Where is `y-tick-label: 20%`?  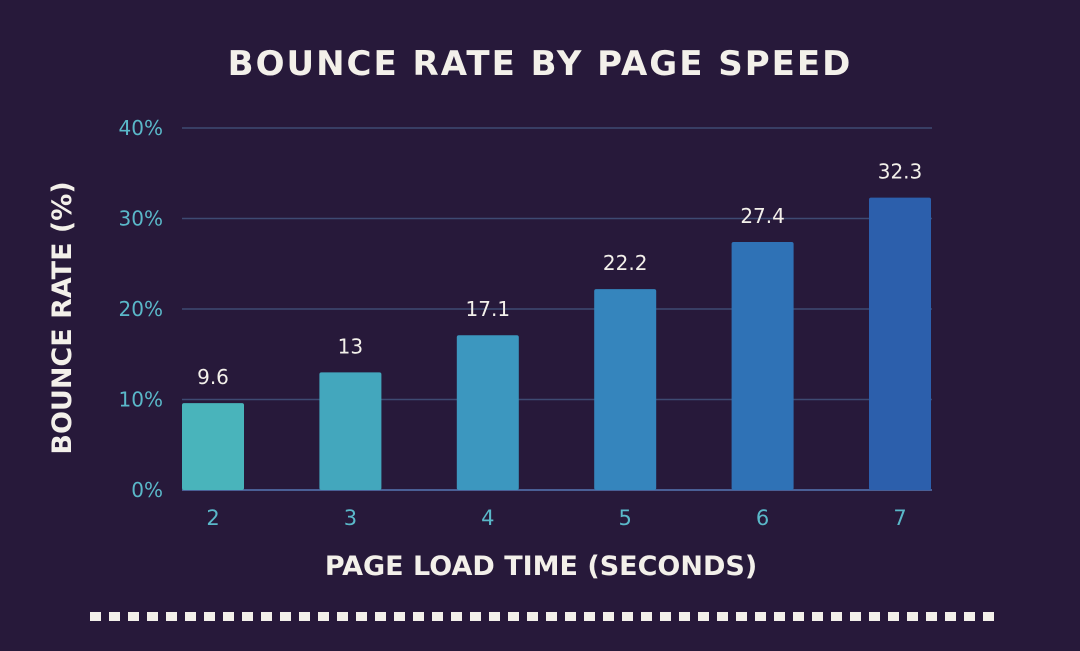
y-tick-label: 20% is located at coordinates (141, 309).